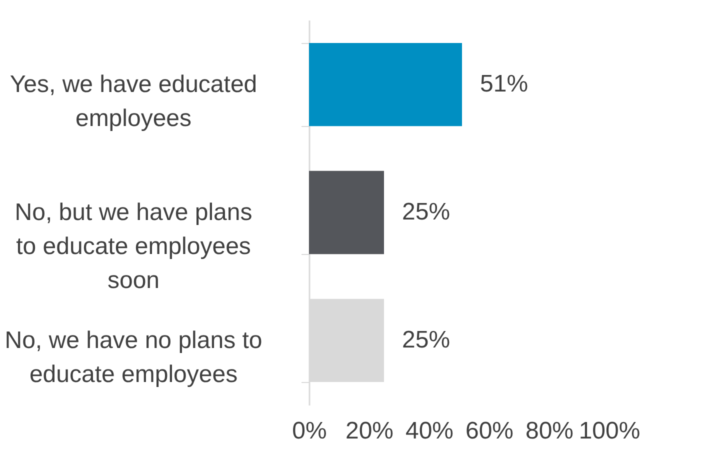  Describe the element at coordinates (429, 431) in the screenshot. I see `x-tick-label: 40%` at that location.